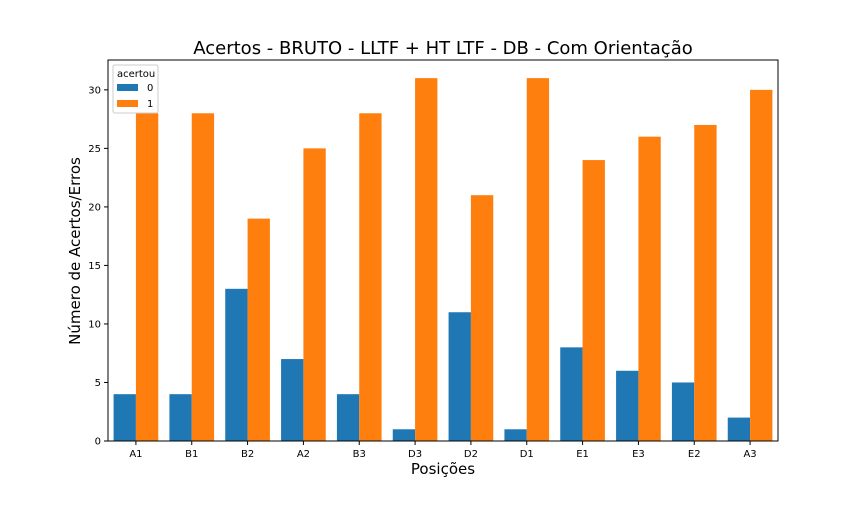 The width and height of the screenshot is (864, 508). Describe the element at coordinates (94, 266) in the screenshot. I see `y-tick-label: 15` at that location.